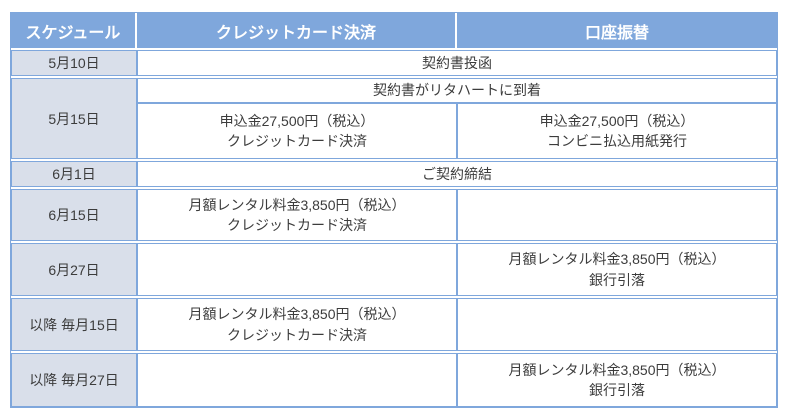 This screenshot has height=419, width=788. What do you see at coordinates (74, 174) in the screenshot?
I see `date-cell: 6月1日` at bounding box center [74, 174].